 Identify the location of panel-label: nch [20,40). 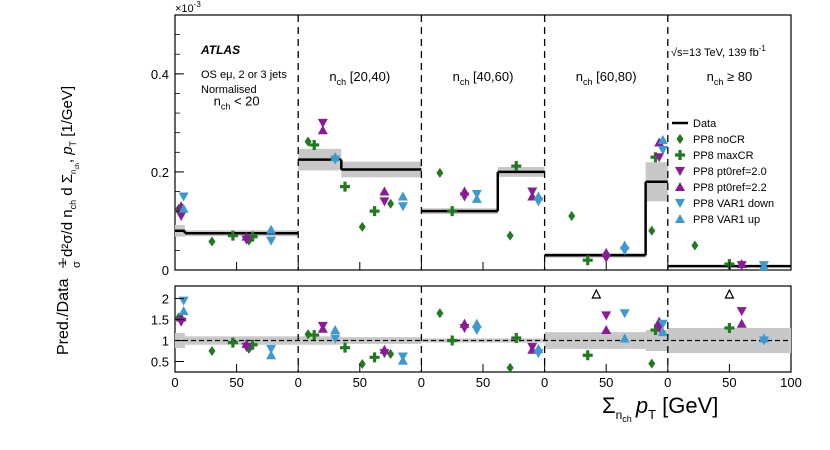
(359, 78).